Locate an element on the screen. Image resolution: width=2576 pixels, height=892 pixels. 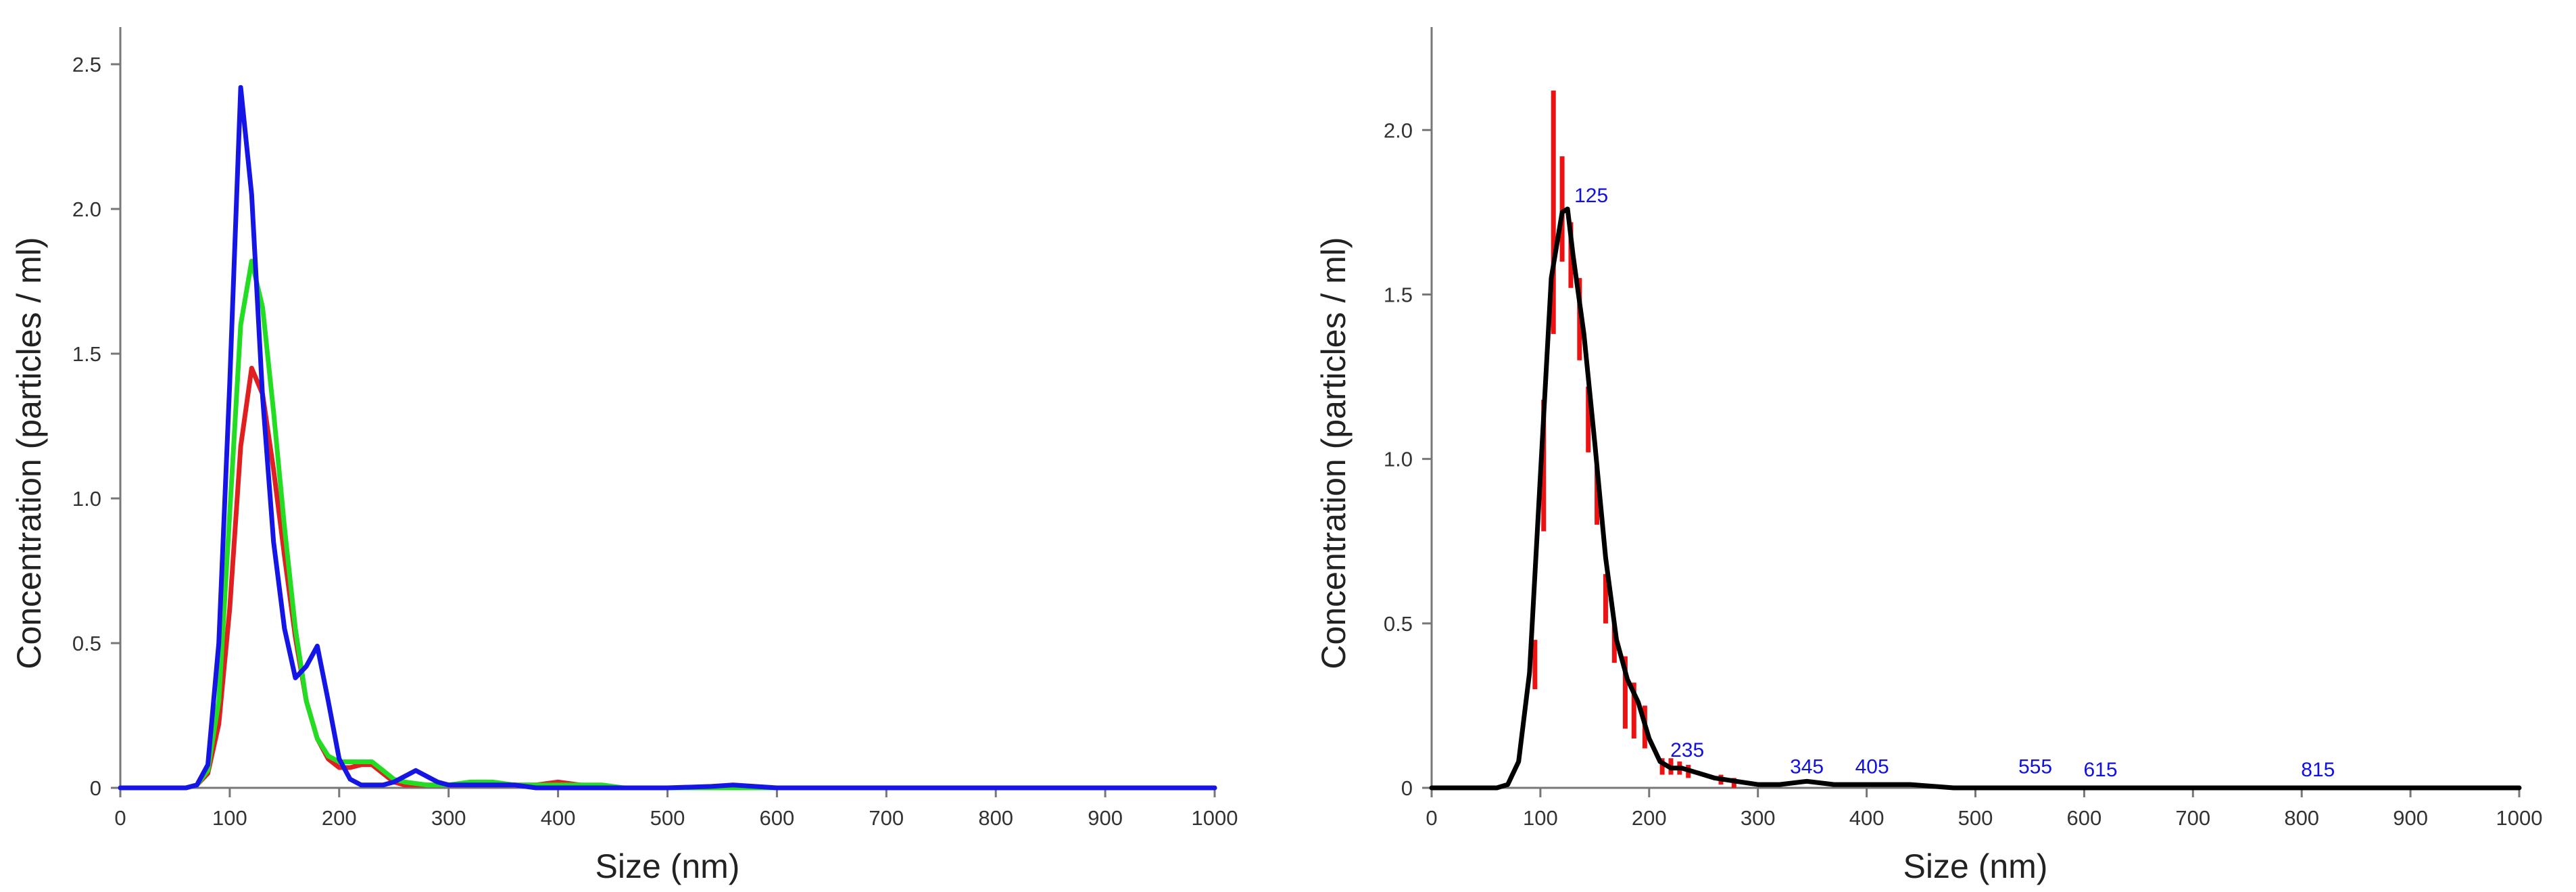
peak-label: 615 is located at coordinates (2101, 770).